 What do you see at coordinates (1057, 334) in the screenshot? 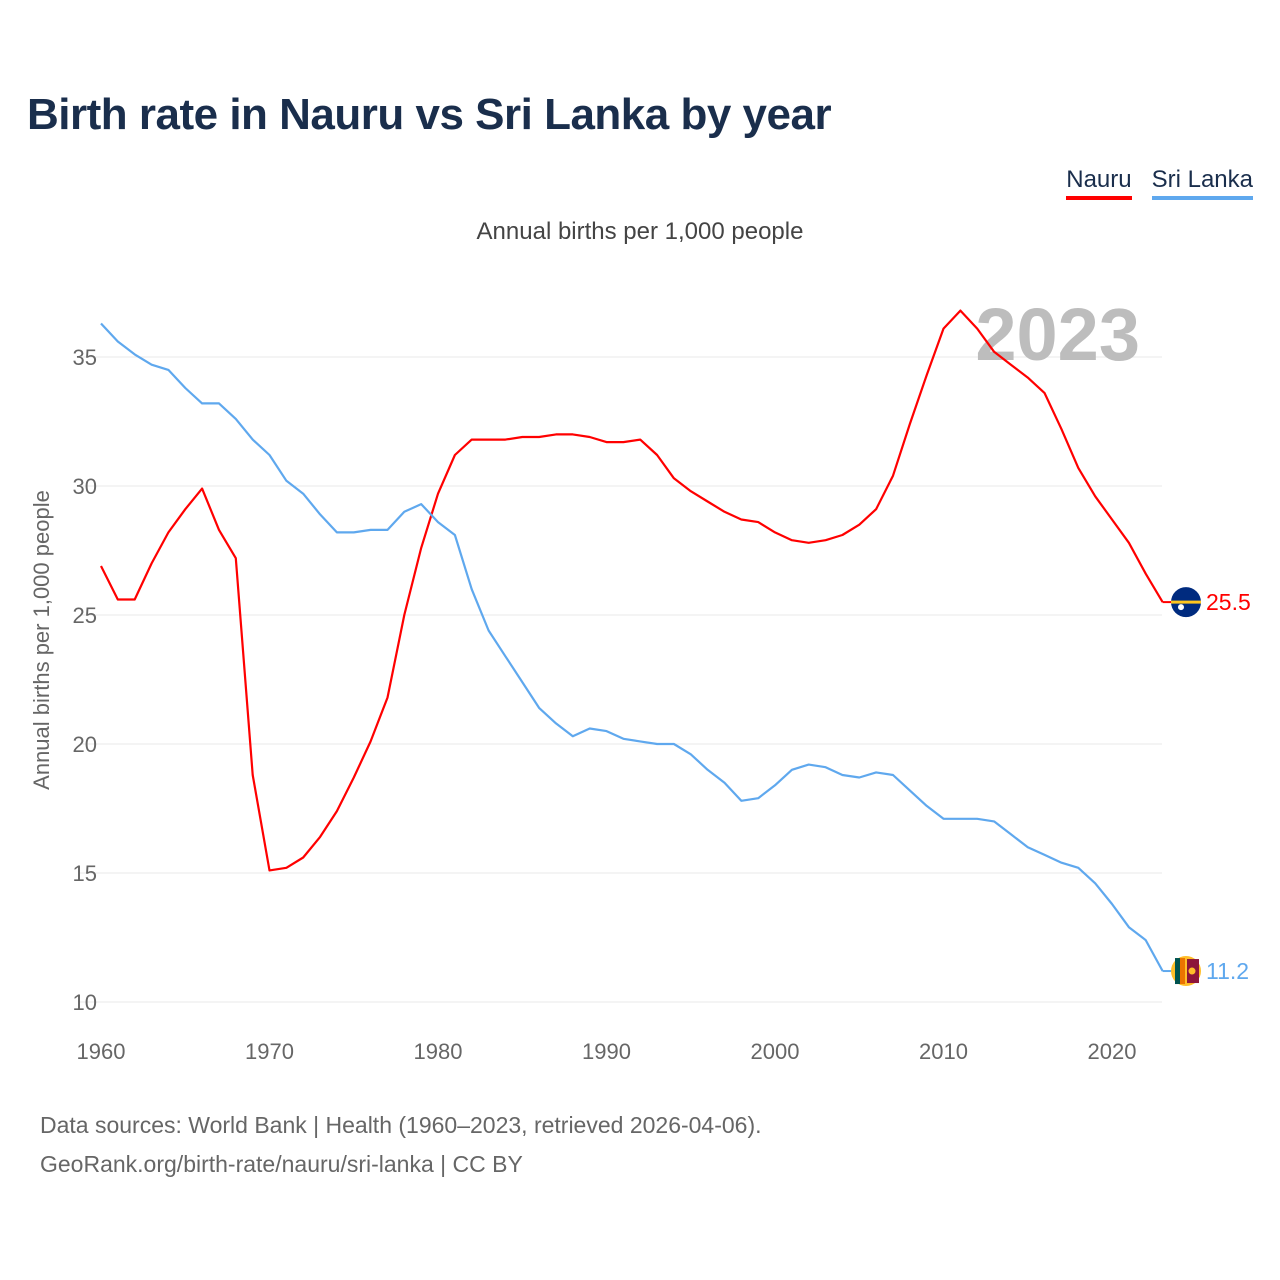
I see `year-watermark: 2023` at bounding box center [1057, 334].